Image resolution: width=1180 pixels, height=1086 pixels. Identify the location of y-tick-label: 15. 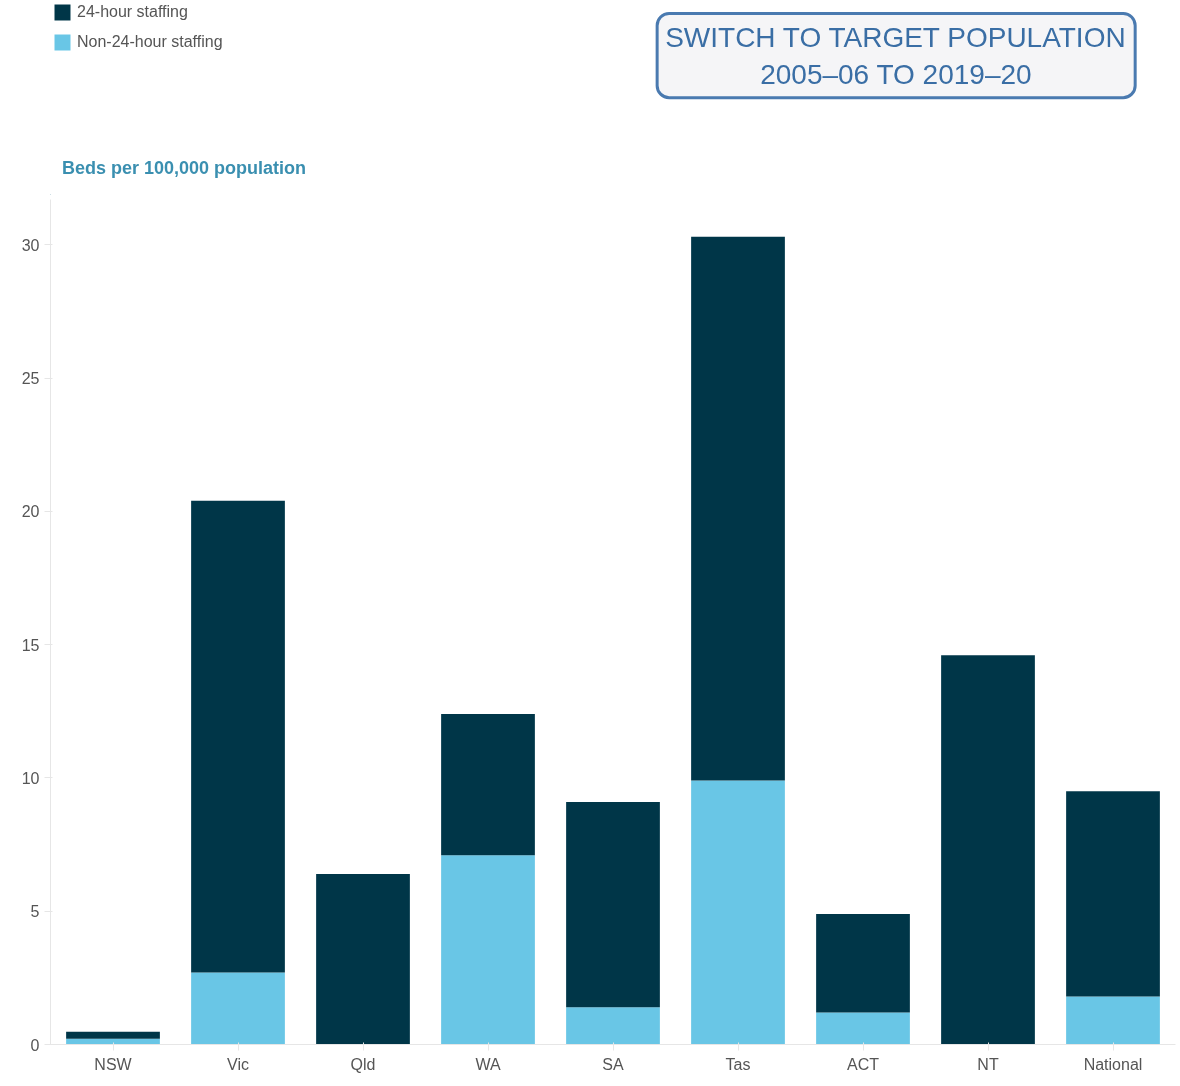
(30, 645).